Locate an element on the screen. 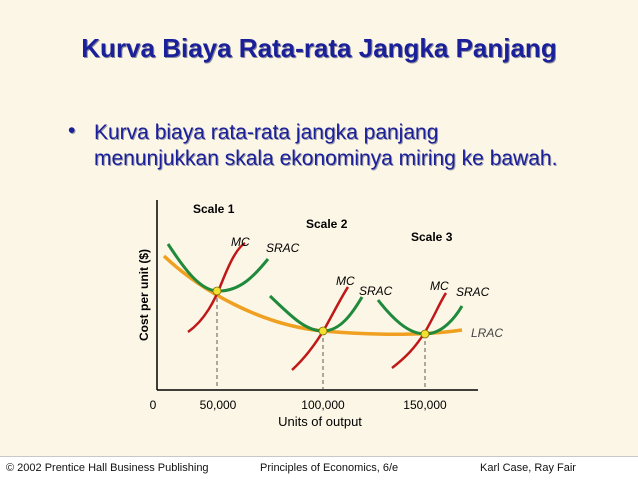 The image size is (638, 480). x-tick-0: 0 is located at coordinates (153, 405).